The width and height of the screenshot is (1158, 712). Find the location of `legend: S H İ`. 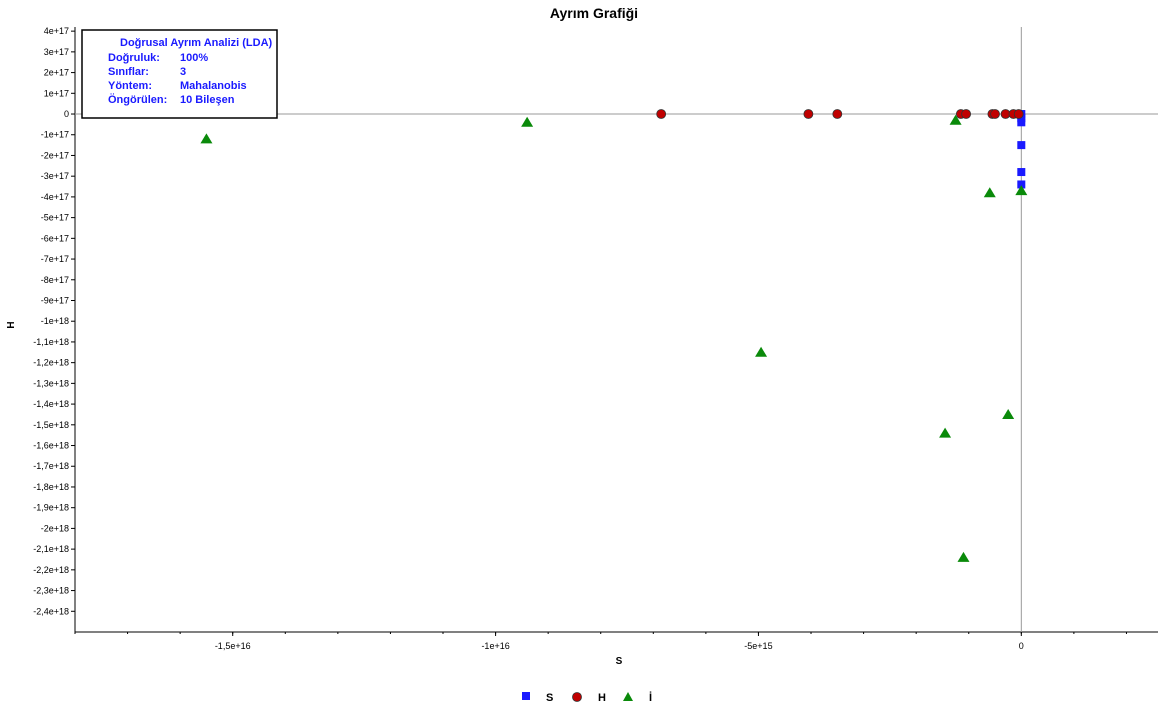

legend: S H İ is located at coordinates (587, 697).